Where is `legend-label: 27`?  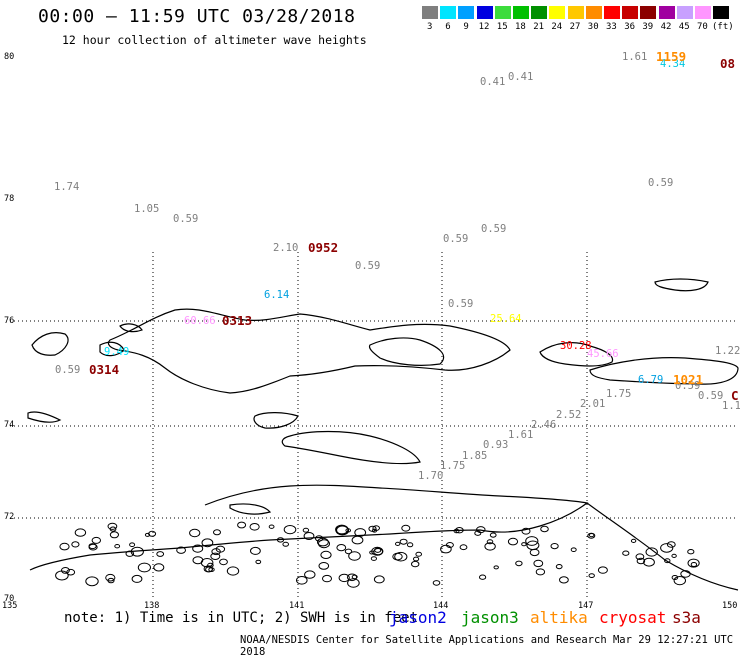 legend-label: 27 is located at coordinates (575, 27).